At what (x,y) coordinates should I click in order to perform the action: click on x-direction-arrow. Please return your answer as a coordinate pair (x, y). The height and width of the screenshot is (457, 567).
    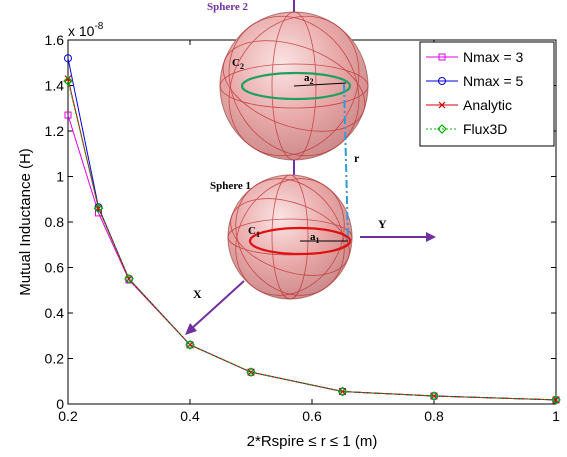
    Looking at the image, I should click on (217, 305).